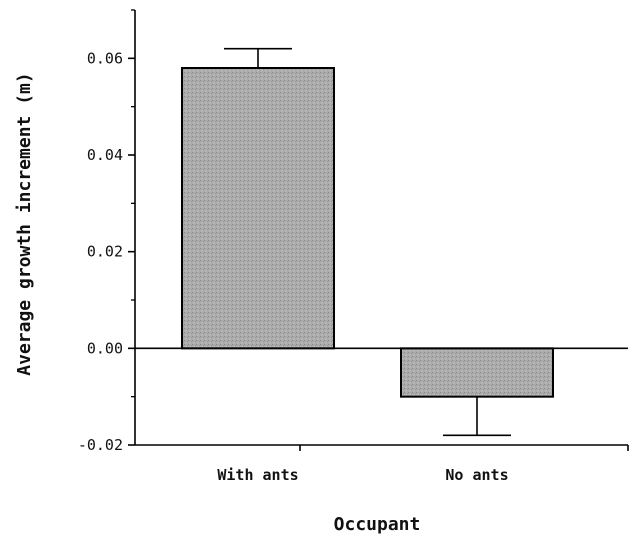 The height and width of the screenshot is (540, 631). I want to click on error-bar-with-ants, so click(258, 57).